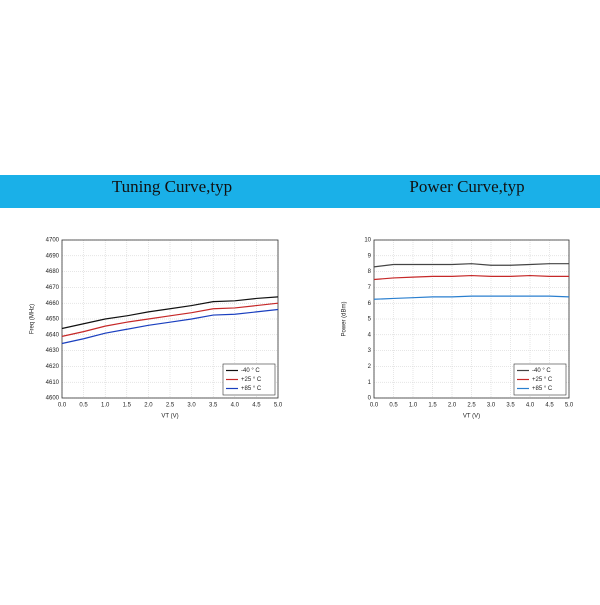 This screenshot has height=605, width=600. I want to click on y-tick-label: 4660, so click(53, 304).